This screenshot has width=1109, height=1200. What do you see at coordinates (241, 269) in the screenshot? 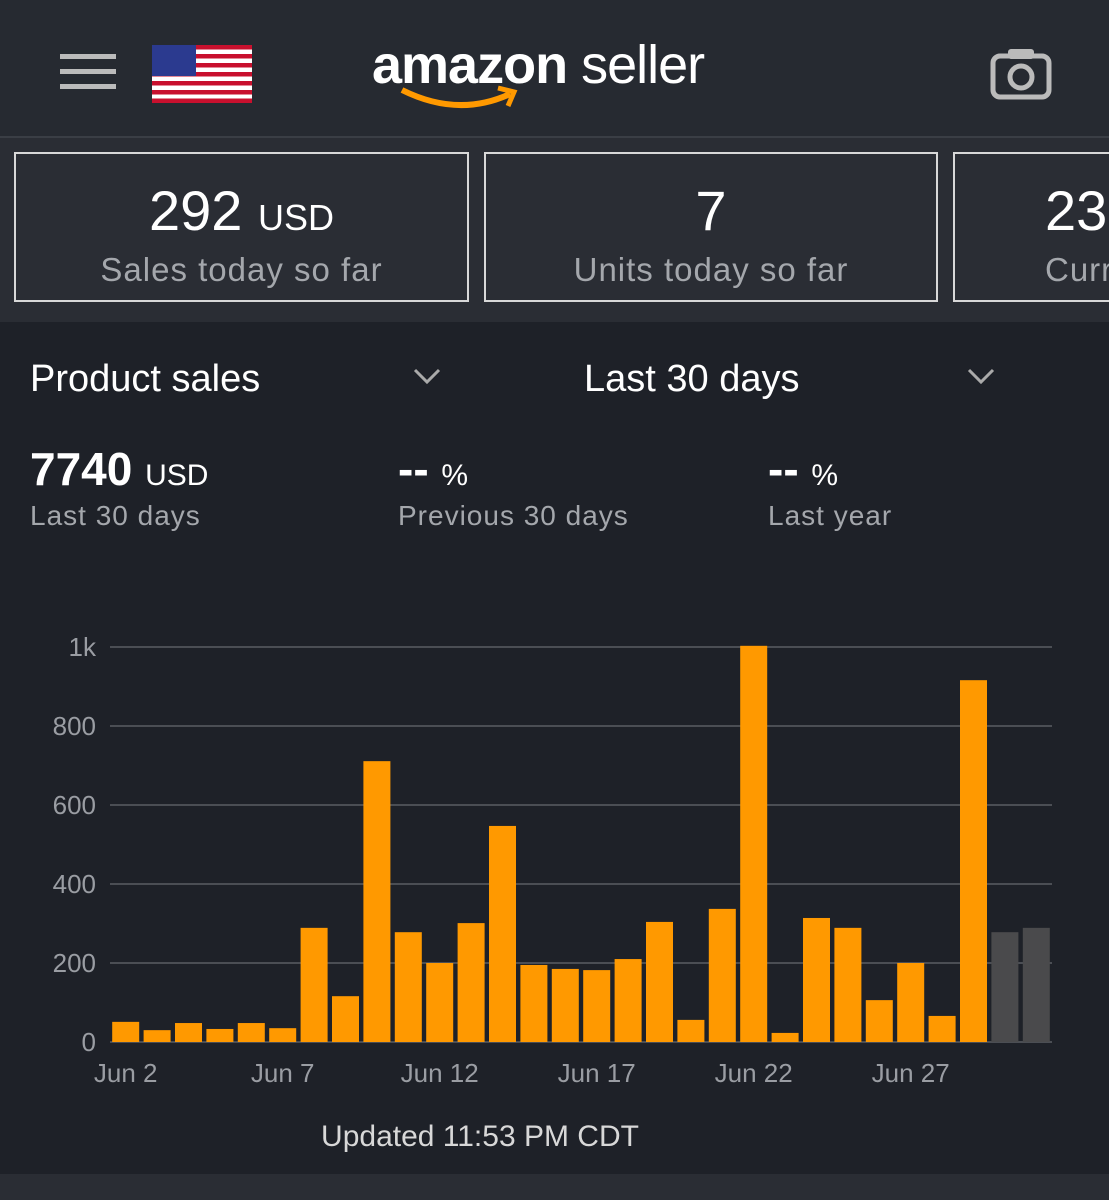
I see `card-label: Sales today so far` at bounding box center [241, 269].